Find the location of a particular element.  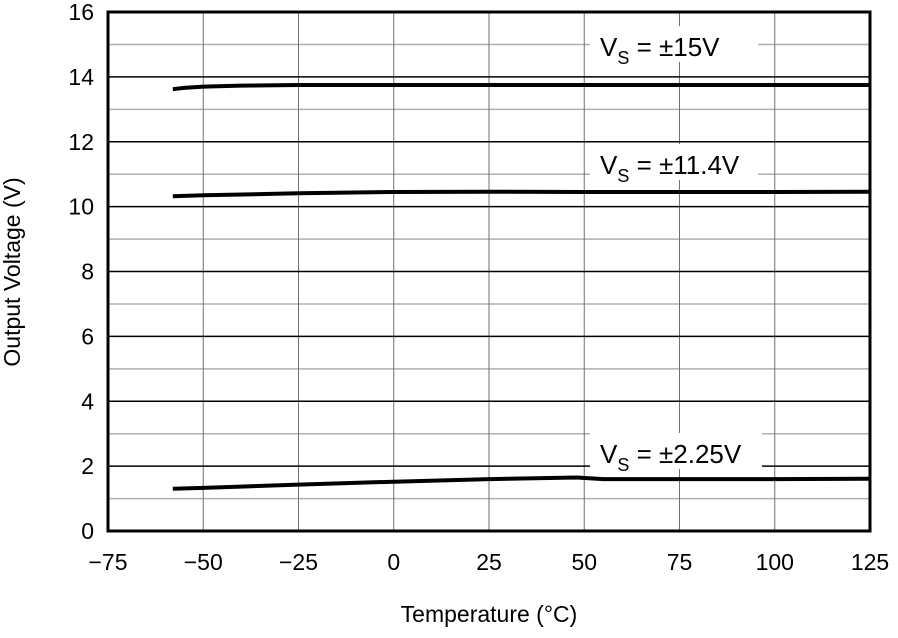

y-tick-label: 4 is located at coordinates (87, 401).